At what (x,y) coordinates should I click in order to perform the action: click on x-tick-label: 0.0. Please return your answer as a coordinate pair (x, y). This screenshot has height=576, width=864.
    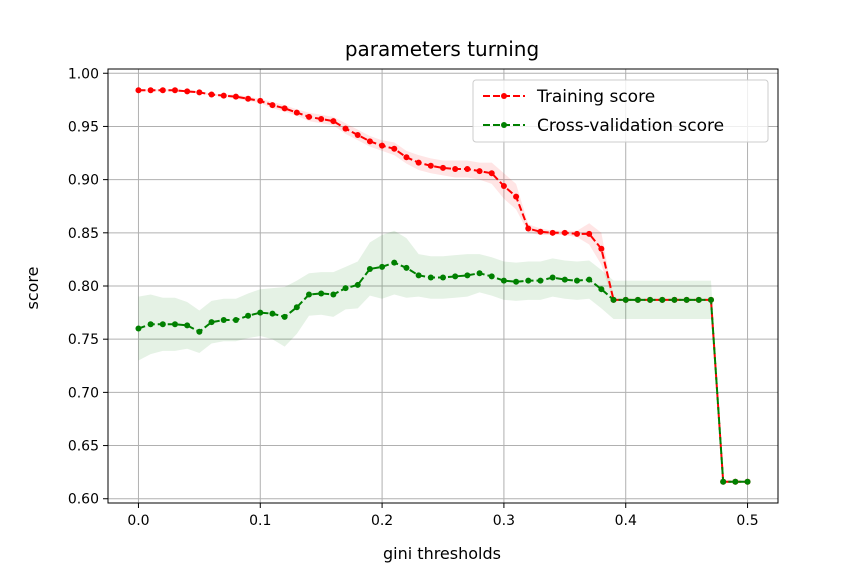
    Looking at the image, I should click on (138, 521).